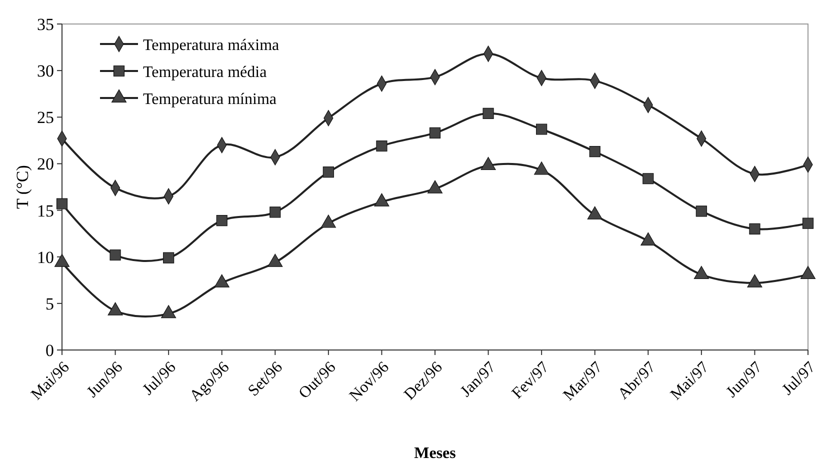 The width and height of the screenshot is (827, 466). I want to click on y-tick-label: 35, so click(45, 24).